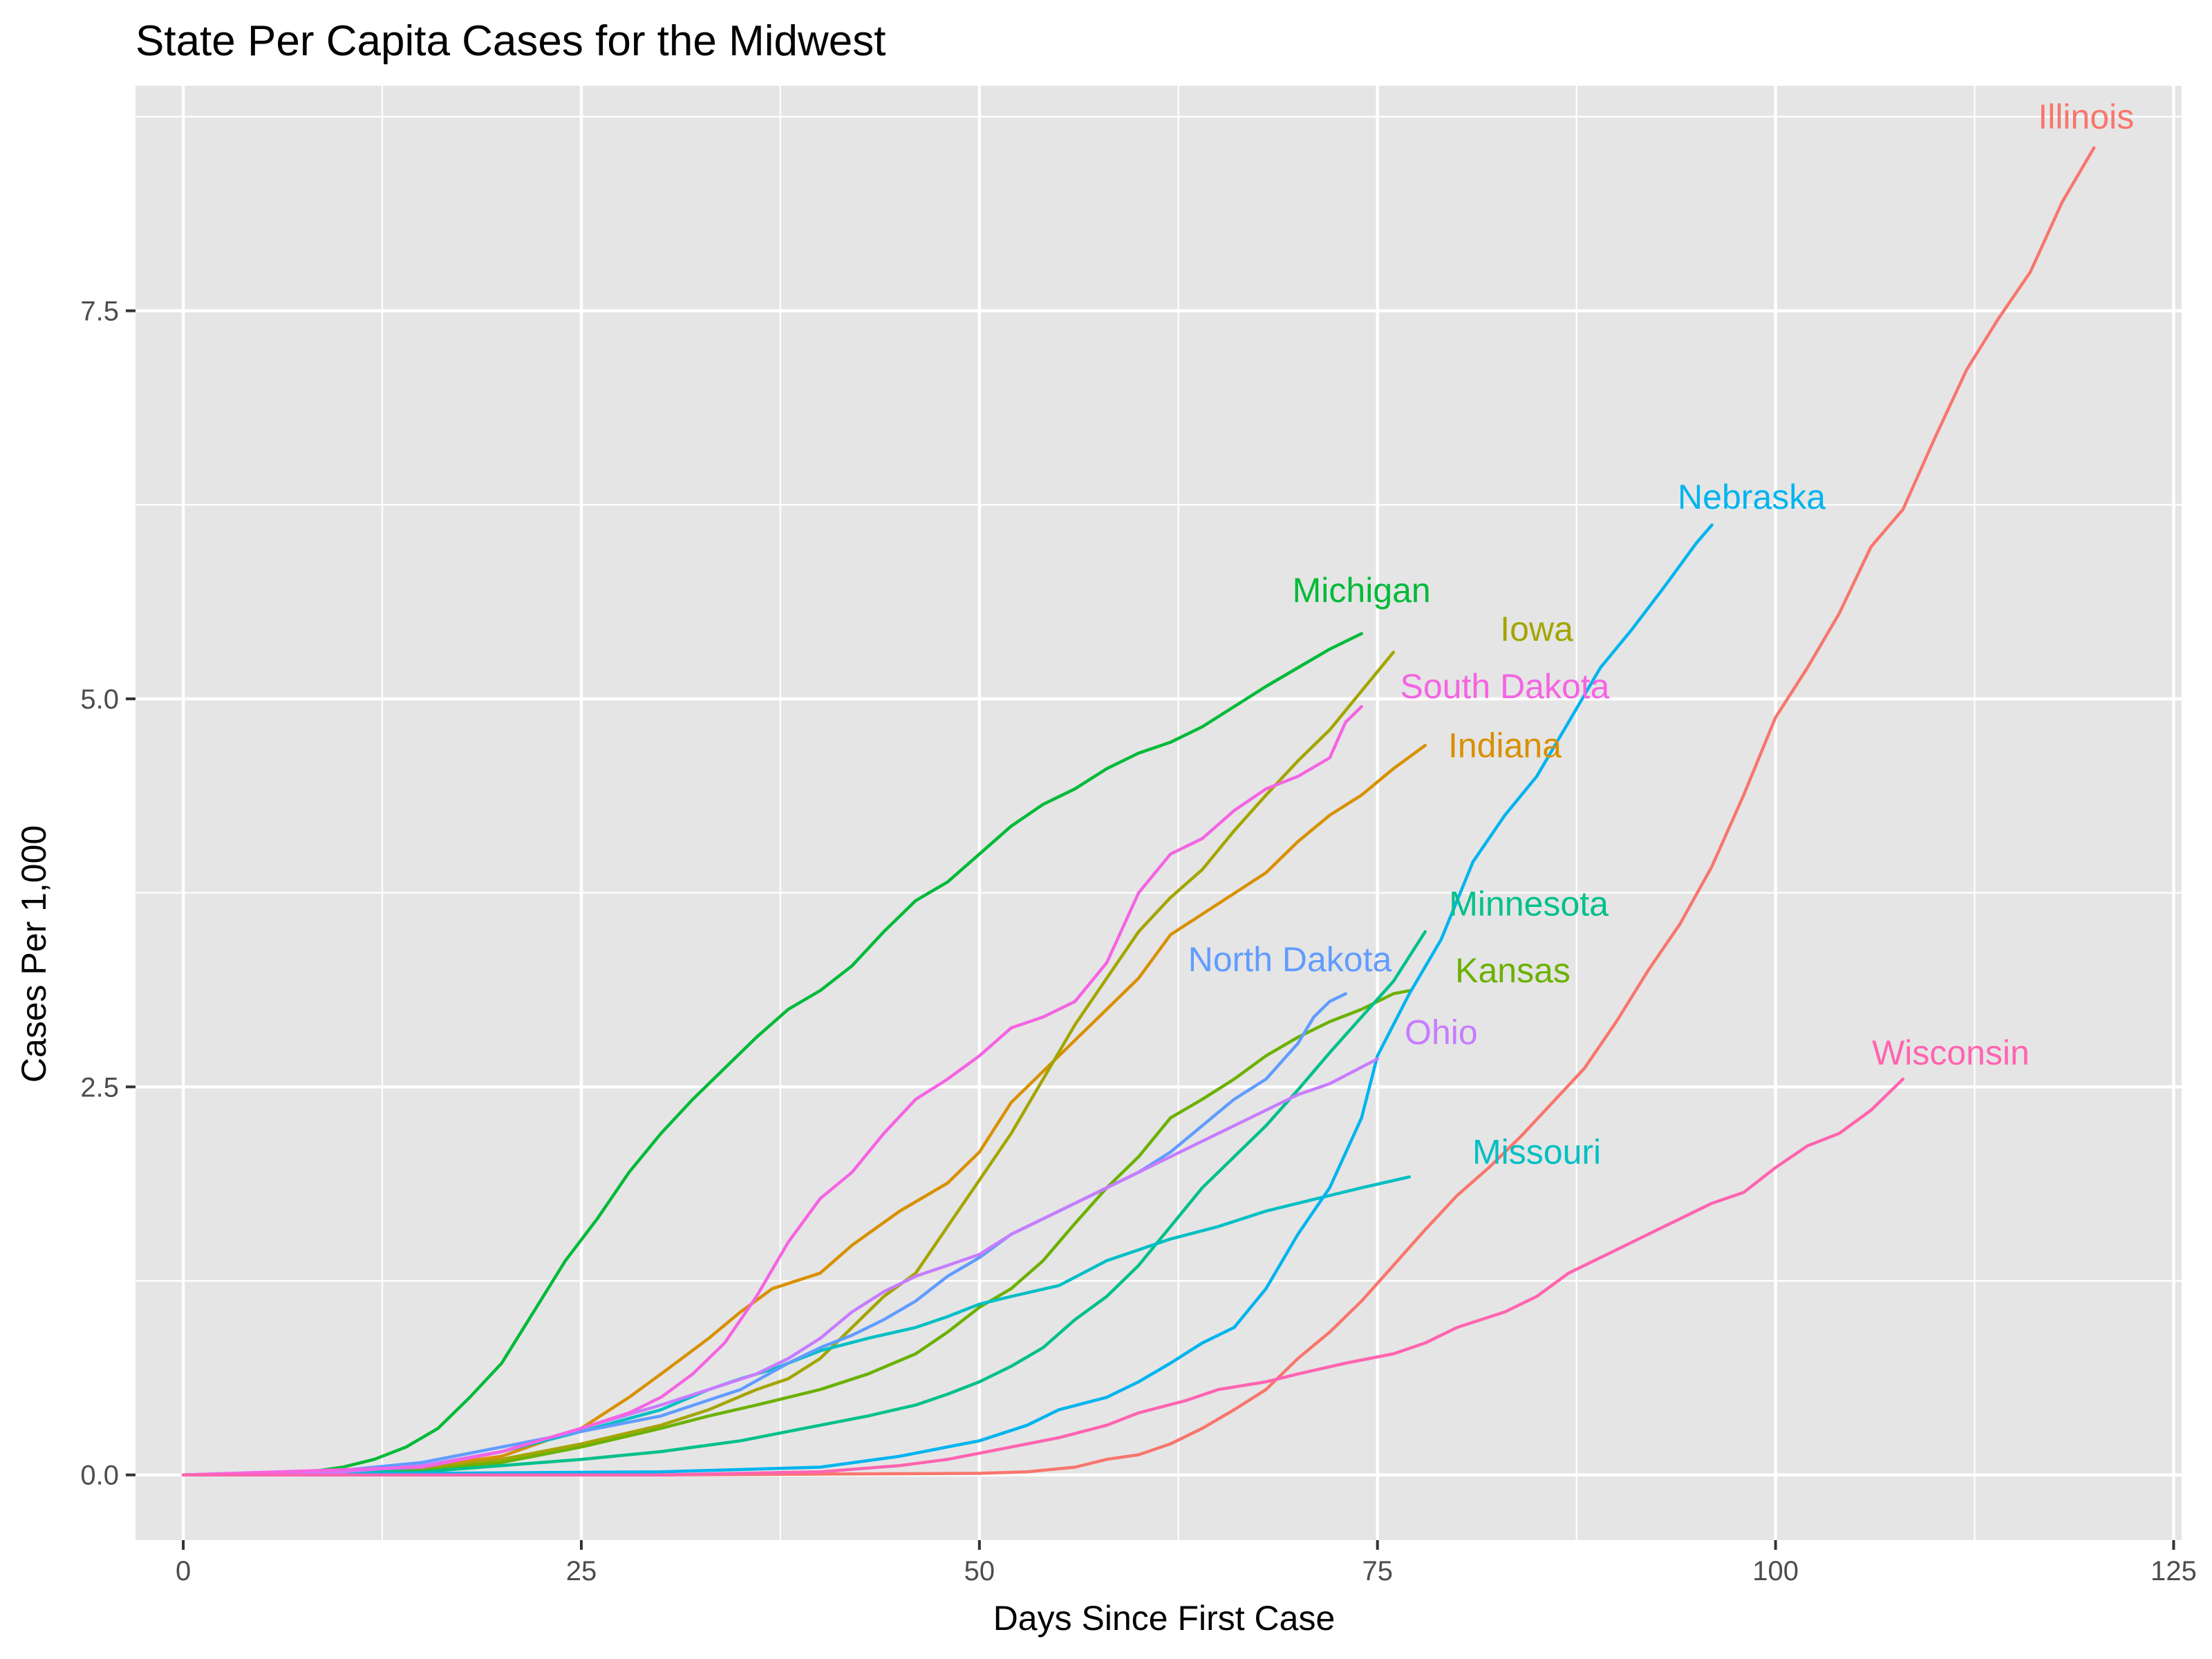 The image size is (2212, 1659). I want to click on series-label-north-dakota: North Dakota, so click(1290, 960).